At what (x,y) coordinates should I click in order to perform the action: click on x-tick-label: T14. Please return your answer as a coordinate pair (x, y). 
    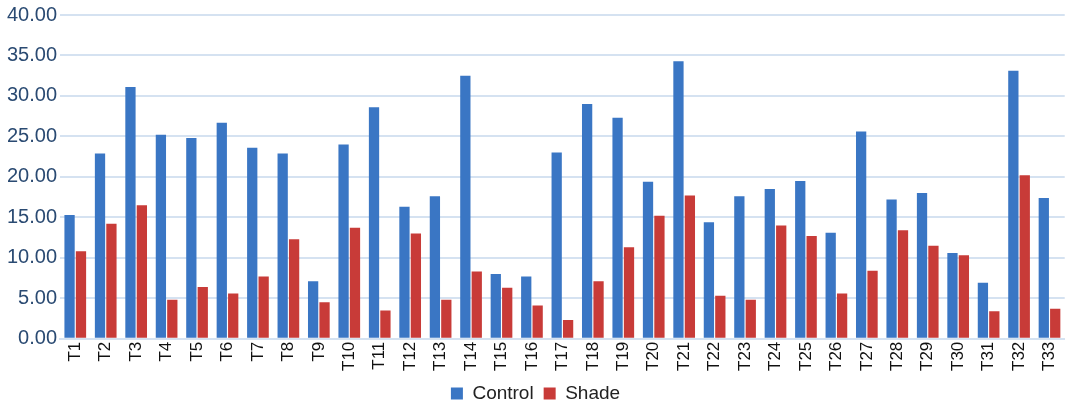
    Looking at the image, I should click on (470, 356).